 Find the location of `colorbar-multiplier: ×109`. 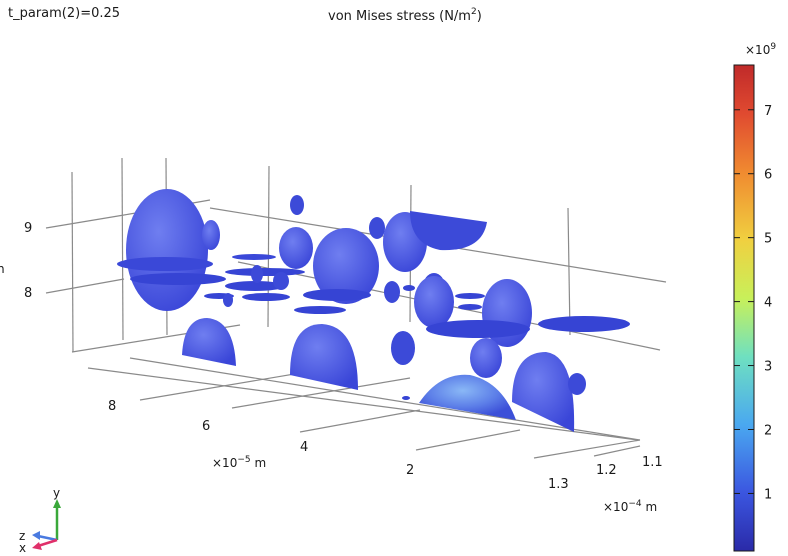

colorbar-multiplier: ×109 is located at coordinates (760, 49).